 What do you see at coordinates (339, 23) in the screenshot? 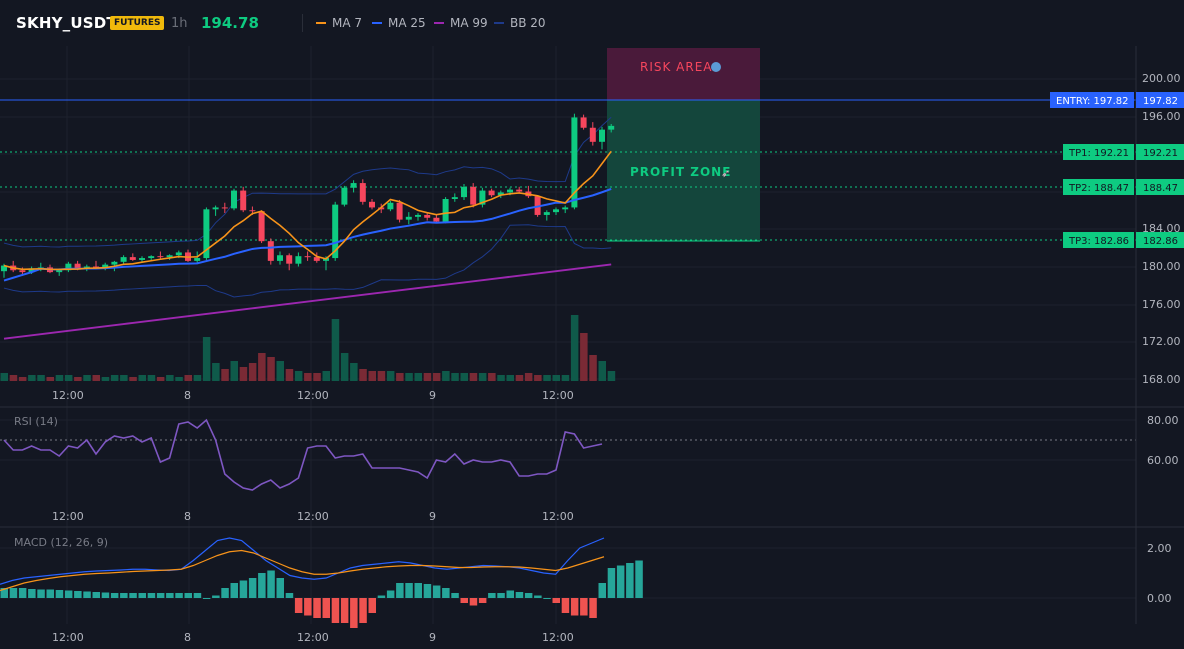
I see `legend-ma7: MA 7` at bounding box center [339, 23].